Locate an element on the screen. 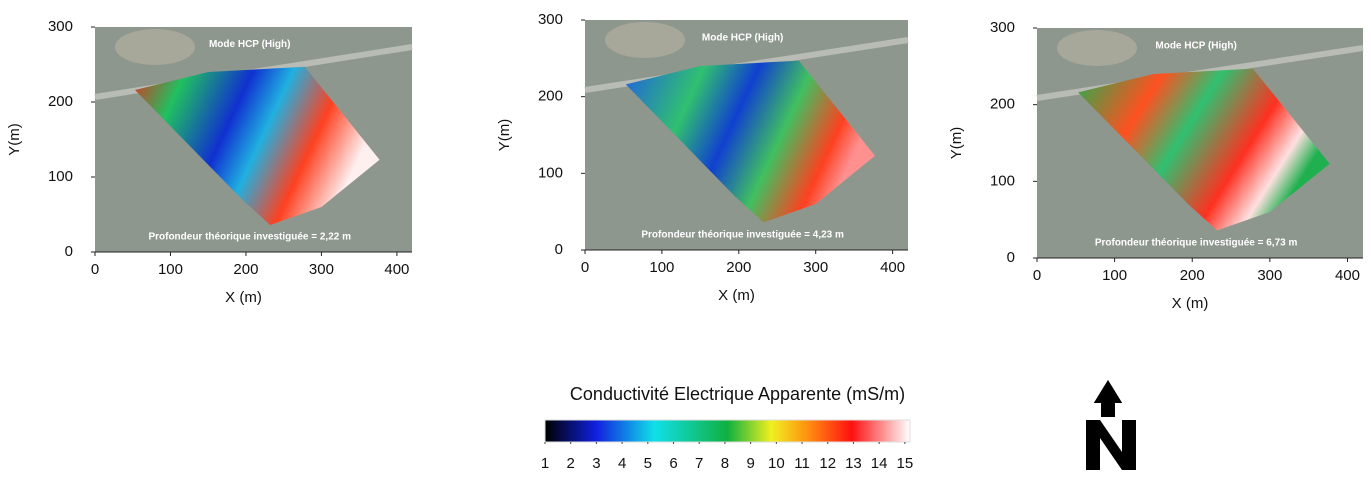 This screenshot has height=480, width=1371. colorbar-tick-label: 10 is located at coordinates (776, 463).